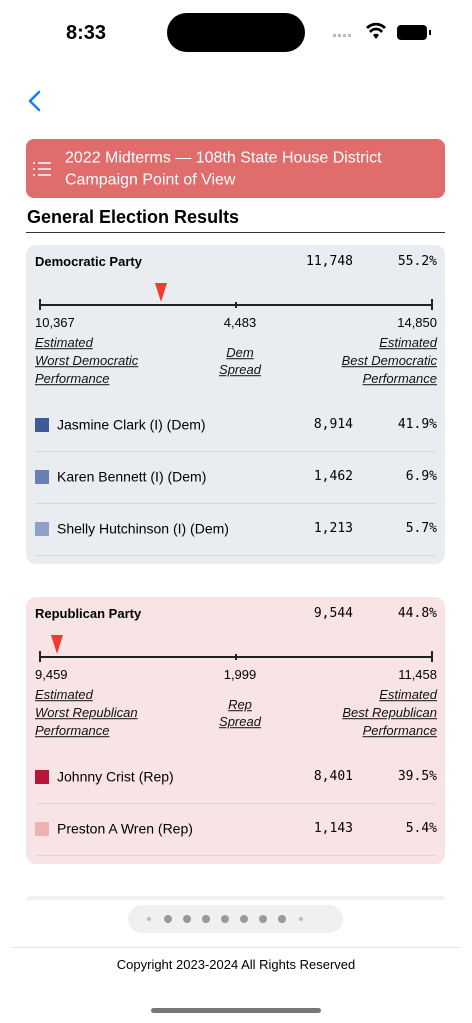 Image resolution: width=472 pixels, height=1023 pixels. What do you see at coordinates (236, 965) in the screenshot?
I see `footer-text: Copyright 2023-2024 All Rights Reserved` at bounding box center [236, 965].